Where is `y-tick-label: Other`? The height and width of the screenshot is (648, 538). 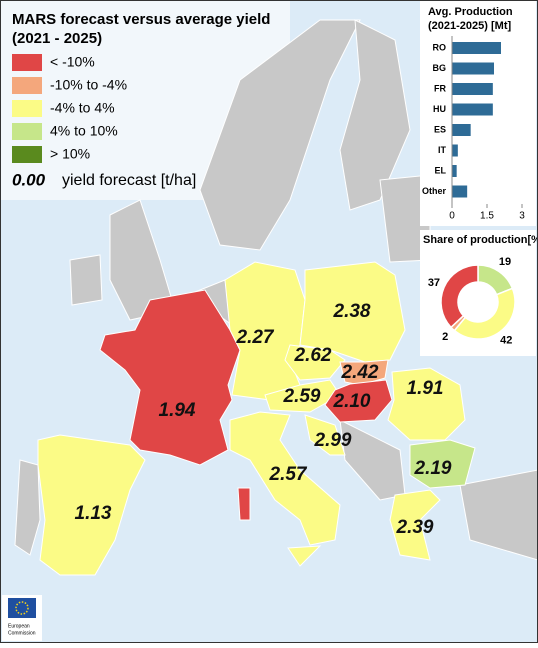 y-tick-label: Other is located at coordinates (434, 191).